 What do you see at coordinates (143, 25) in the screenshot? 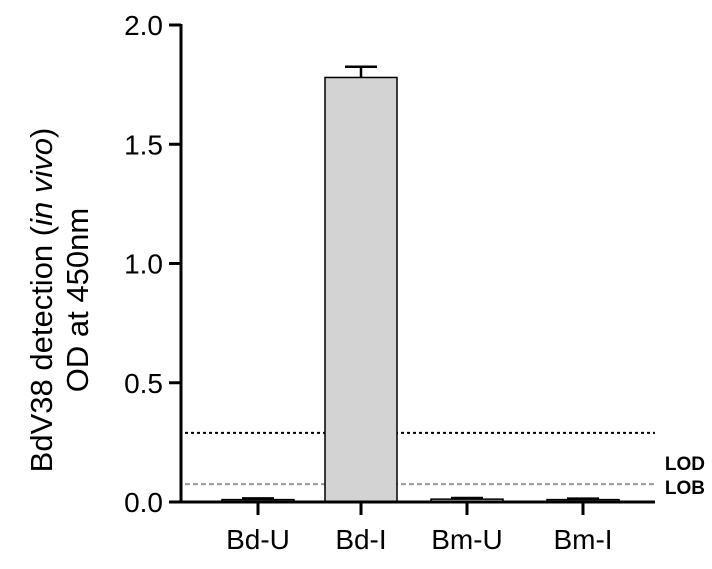
I see `y-tick-label: 2.0` at bounding box center [143, 25].